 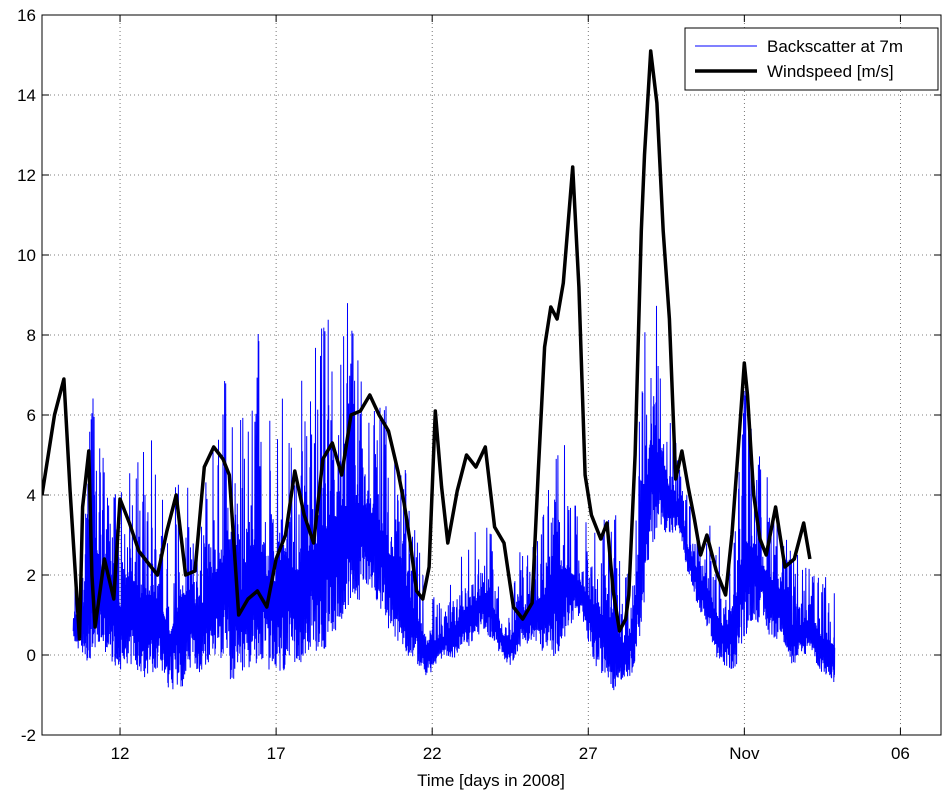 I want to click on y-tick-label: 2, so click(x=31, y=575).